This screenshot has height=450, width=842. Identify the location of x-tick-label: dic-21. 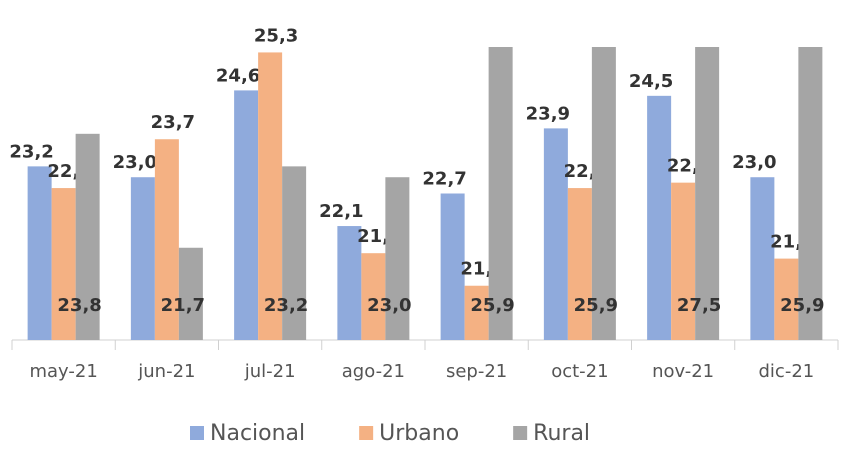
(787, 371).